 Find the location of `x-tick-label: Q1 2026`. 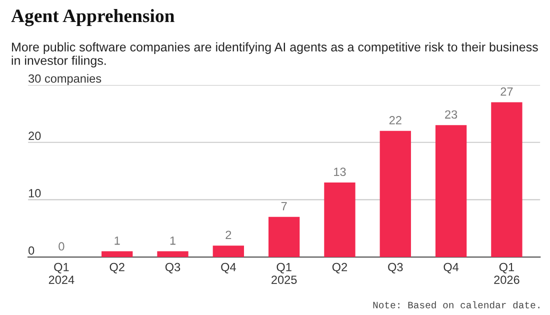

x-tick-label: Q1 2026 is located at coordinates (507, 273).